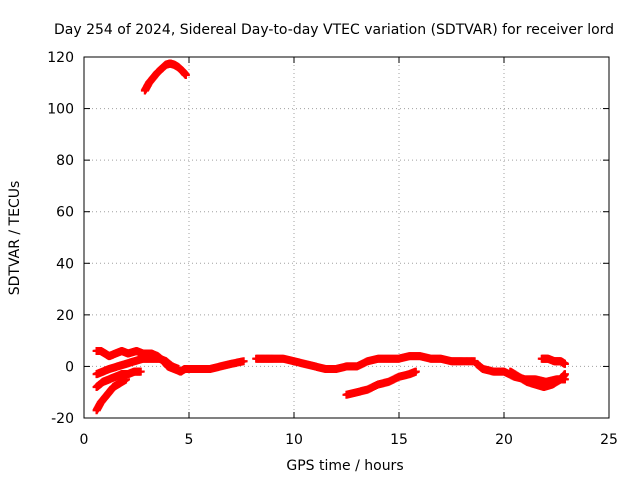 The width and height of the screenshot is (640, 480). Describe the element at coordinates (294, 440) in the screenshot. I see `x-tick-label: 10` at that location.